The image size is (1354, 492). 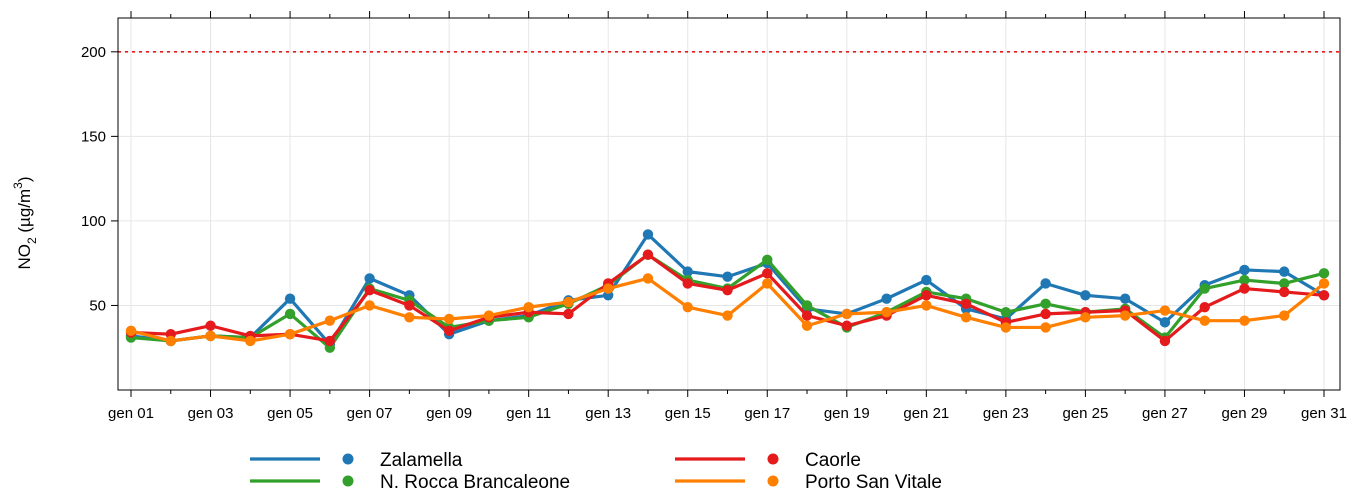 What do you see at coordinates (370, 413) in the screenshot?
I see `x-tick-label: gen 07` at bounding box center [370, 413].